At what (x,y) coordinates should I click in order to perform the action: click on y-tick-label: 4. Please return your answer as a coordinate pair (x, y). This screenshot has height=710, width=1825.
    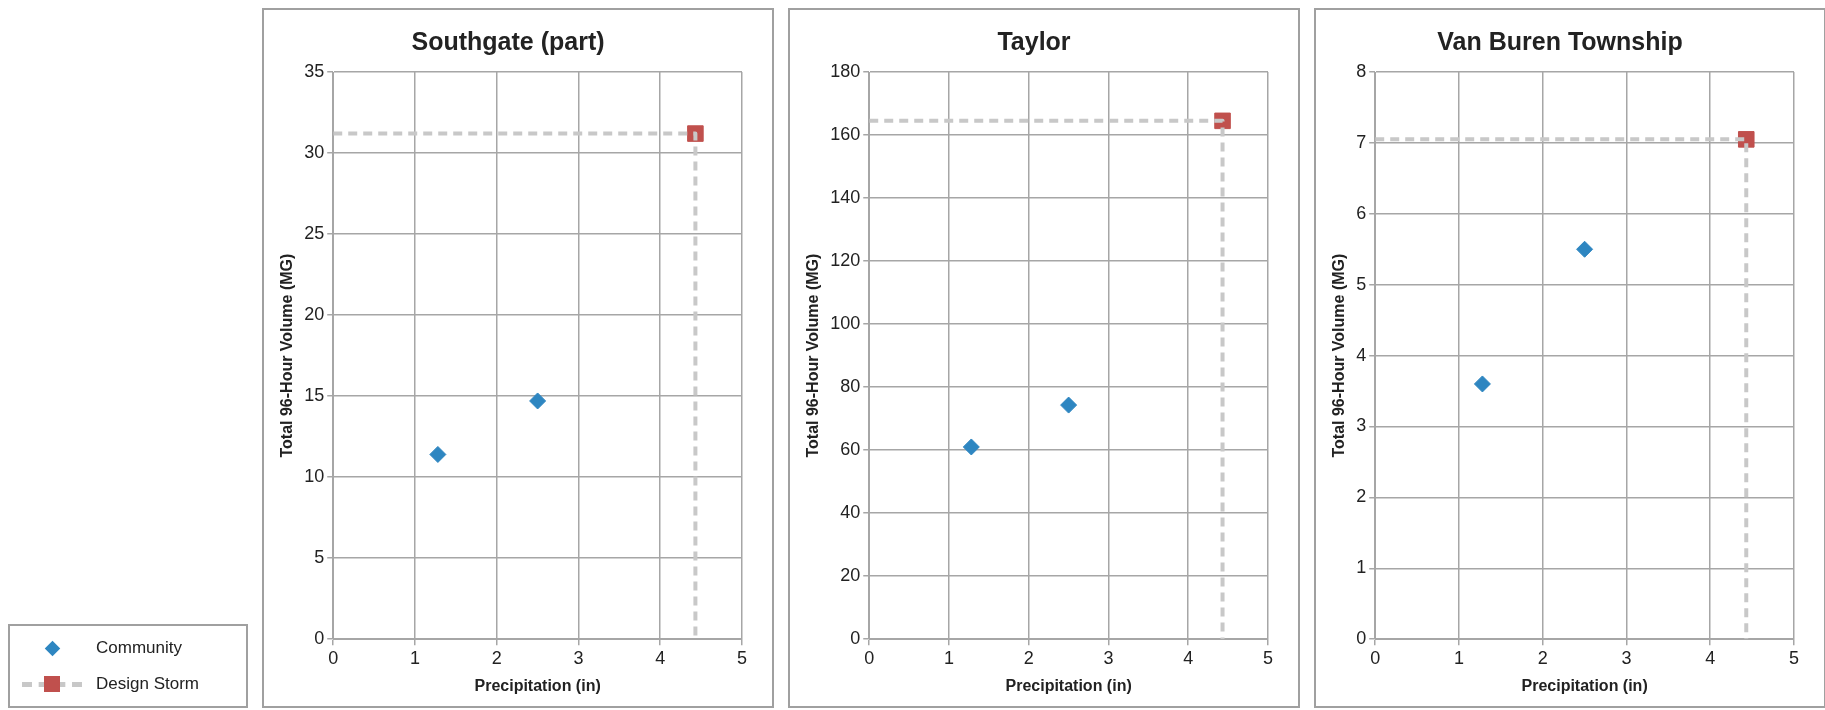
    Looking at the image, I should click on (1361, 354).